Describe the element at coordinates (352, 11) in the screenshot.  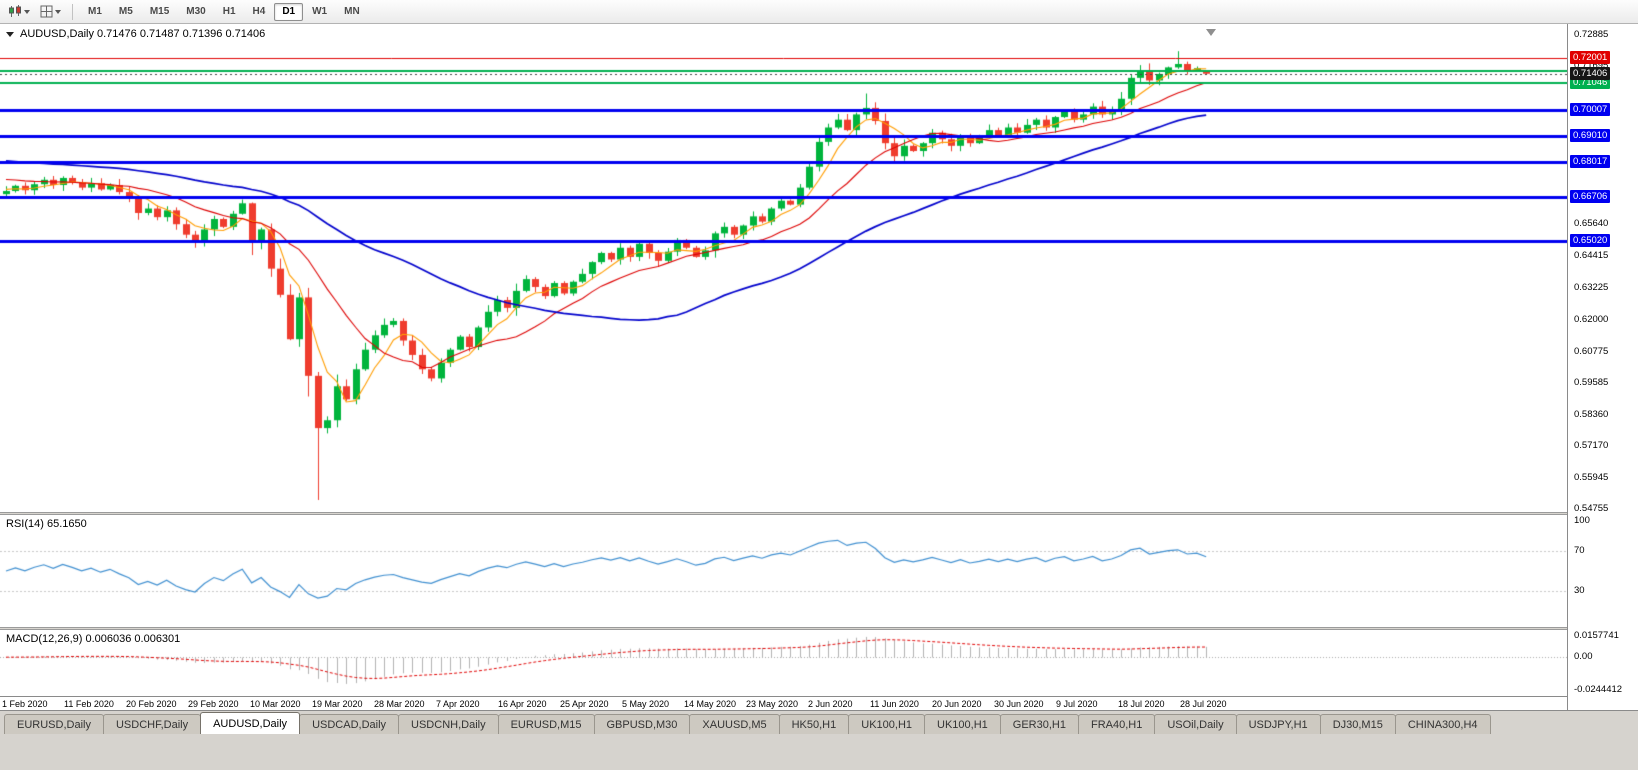
I see `timeframe-button-mn: MN` at that location.